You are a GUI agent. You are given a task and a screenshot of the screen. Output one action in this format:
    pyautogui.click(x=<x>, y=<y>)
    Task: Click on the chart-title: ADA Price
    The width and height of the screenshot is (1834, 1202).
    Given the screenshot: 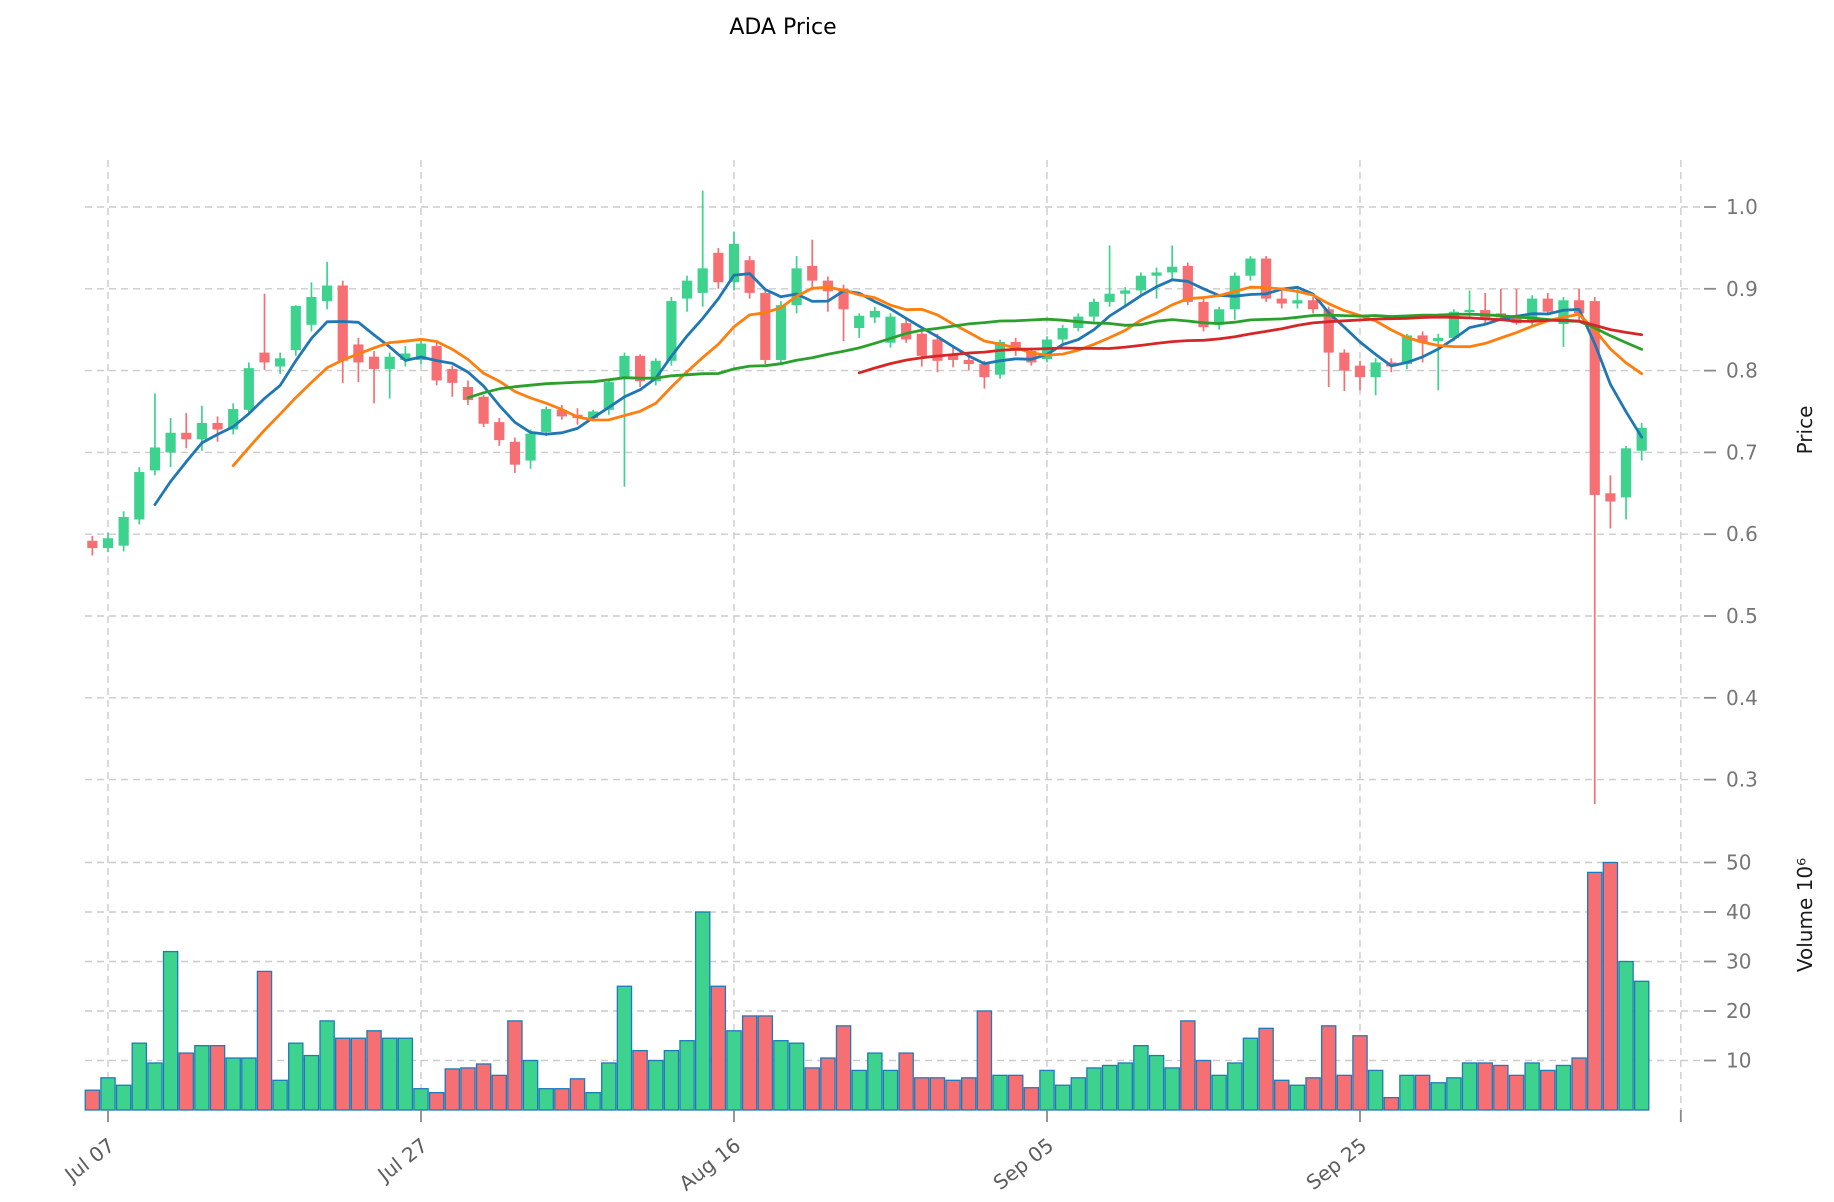 What is the action you would take?
    pyautogui.click(x=782, y=27)
    